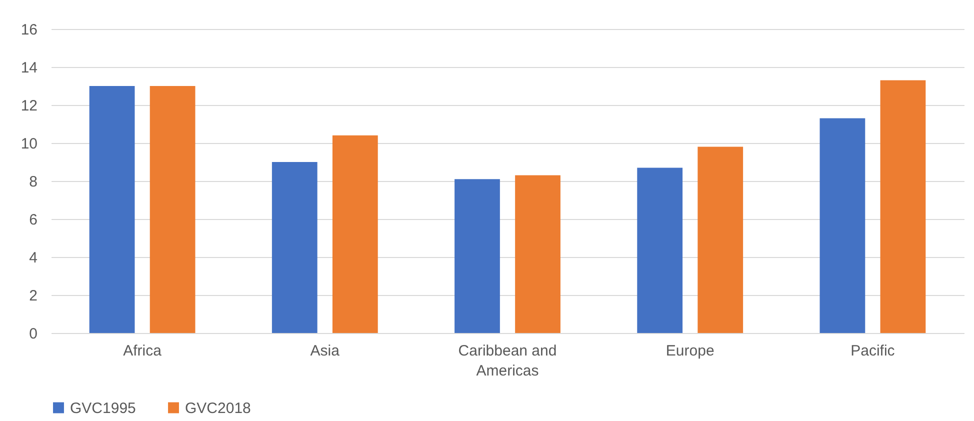 The width and height of the screenshot is (974, 421). I want to click on y-tick-label: 4, so click(33, 258).